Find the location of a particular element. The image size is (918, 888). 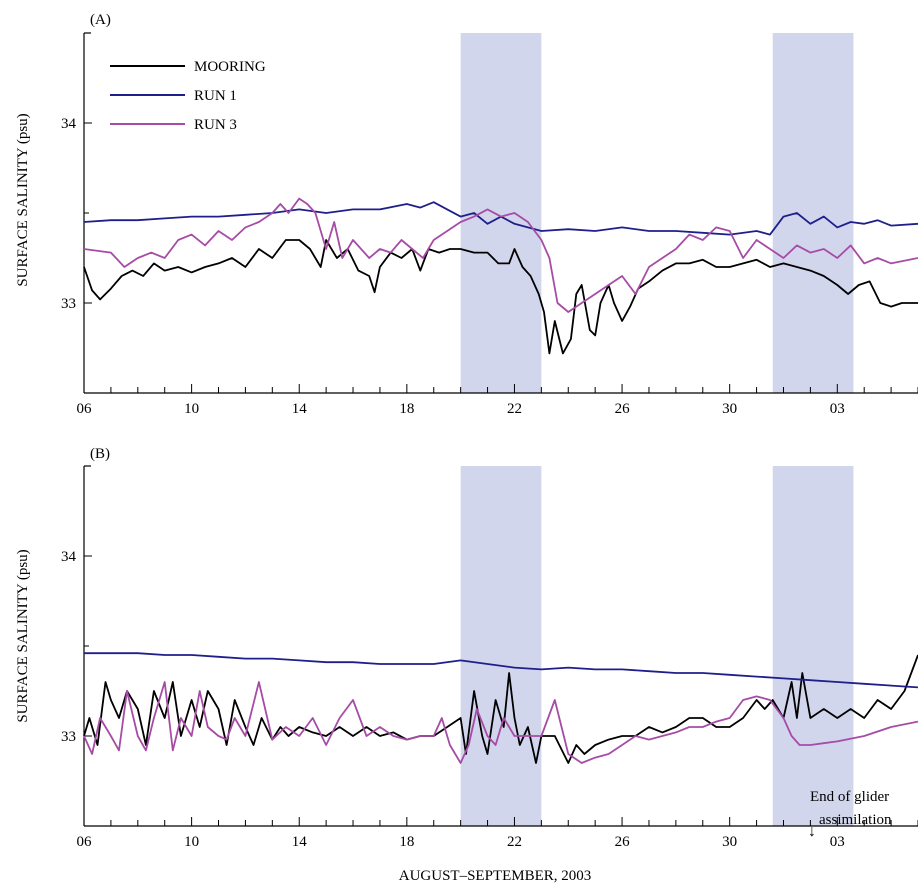

panel-a-x-tick-label: 10 is located at coordinates (191, 409).